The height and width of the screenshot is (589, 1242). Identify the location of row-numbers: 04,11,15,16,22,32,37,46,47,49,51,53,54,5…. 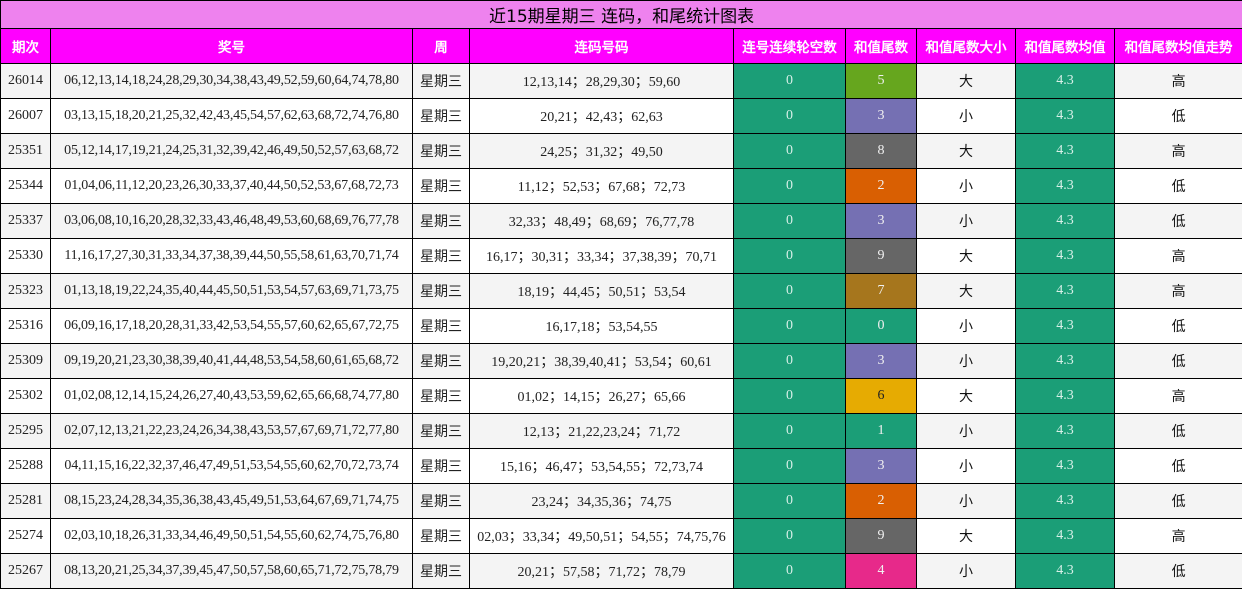
(231, 466).